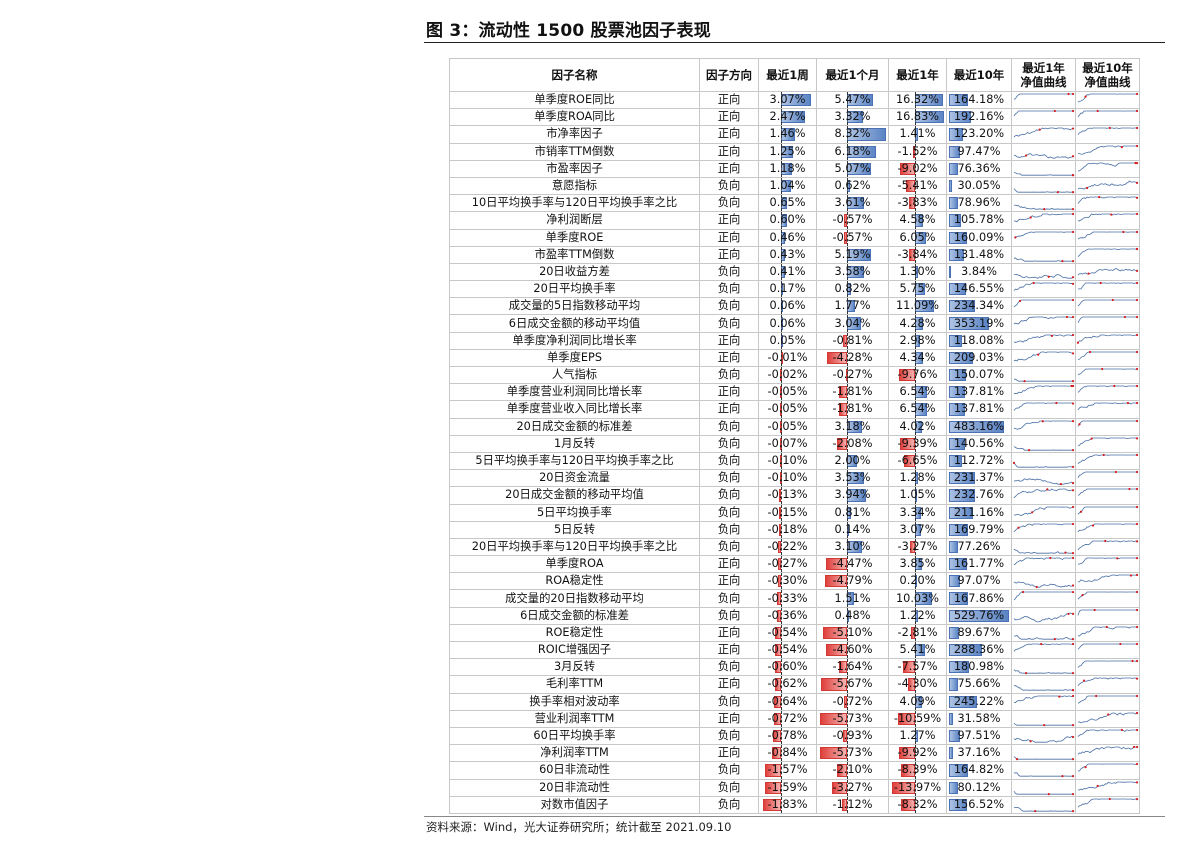 Image resolution: width=1191 pixels, height=853 pixels. What do you see at coordinates (852, 186) in the screenshot?
I see `return-m1: 0.62%` at bounding box center [852, 186].